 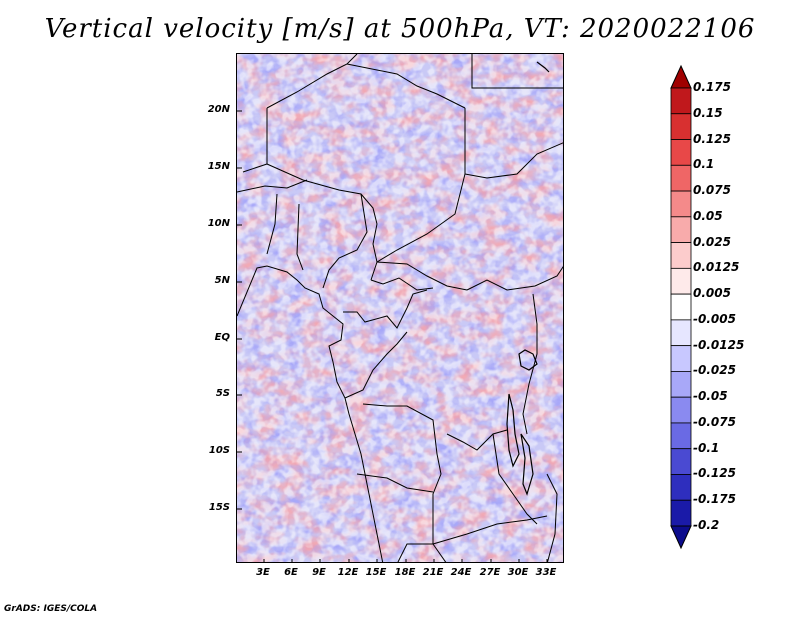 What do you see at coordinates (714, 499) in the screenshot?
I see `colorbar-label: -0.175` at bounding box center [714, 499].